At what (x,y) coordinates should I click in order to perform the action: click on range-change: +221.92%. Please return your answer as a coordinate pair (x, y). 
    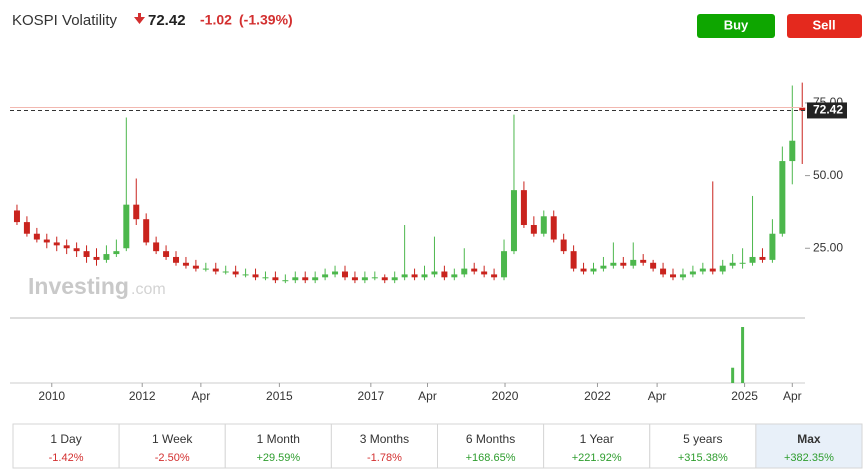
    Looking at the image, I should click on (597, 458).